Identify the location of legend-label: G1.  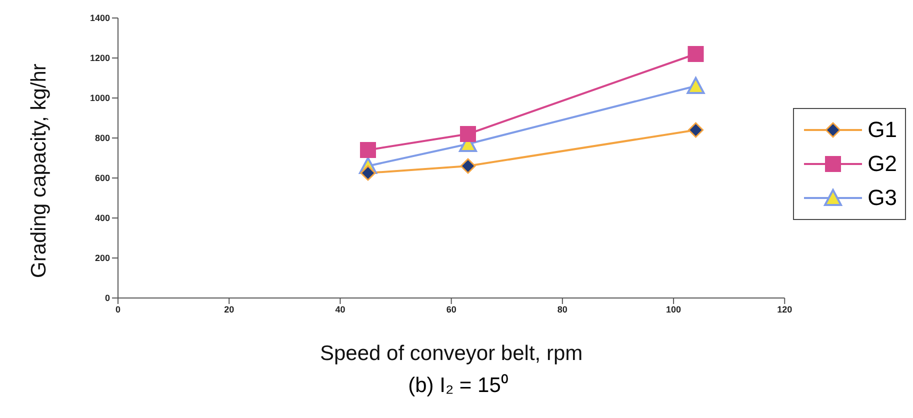
(882, 130).